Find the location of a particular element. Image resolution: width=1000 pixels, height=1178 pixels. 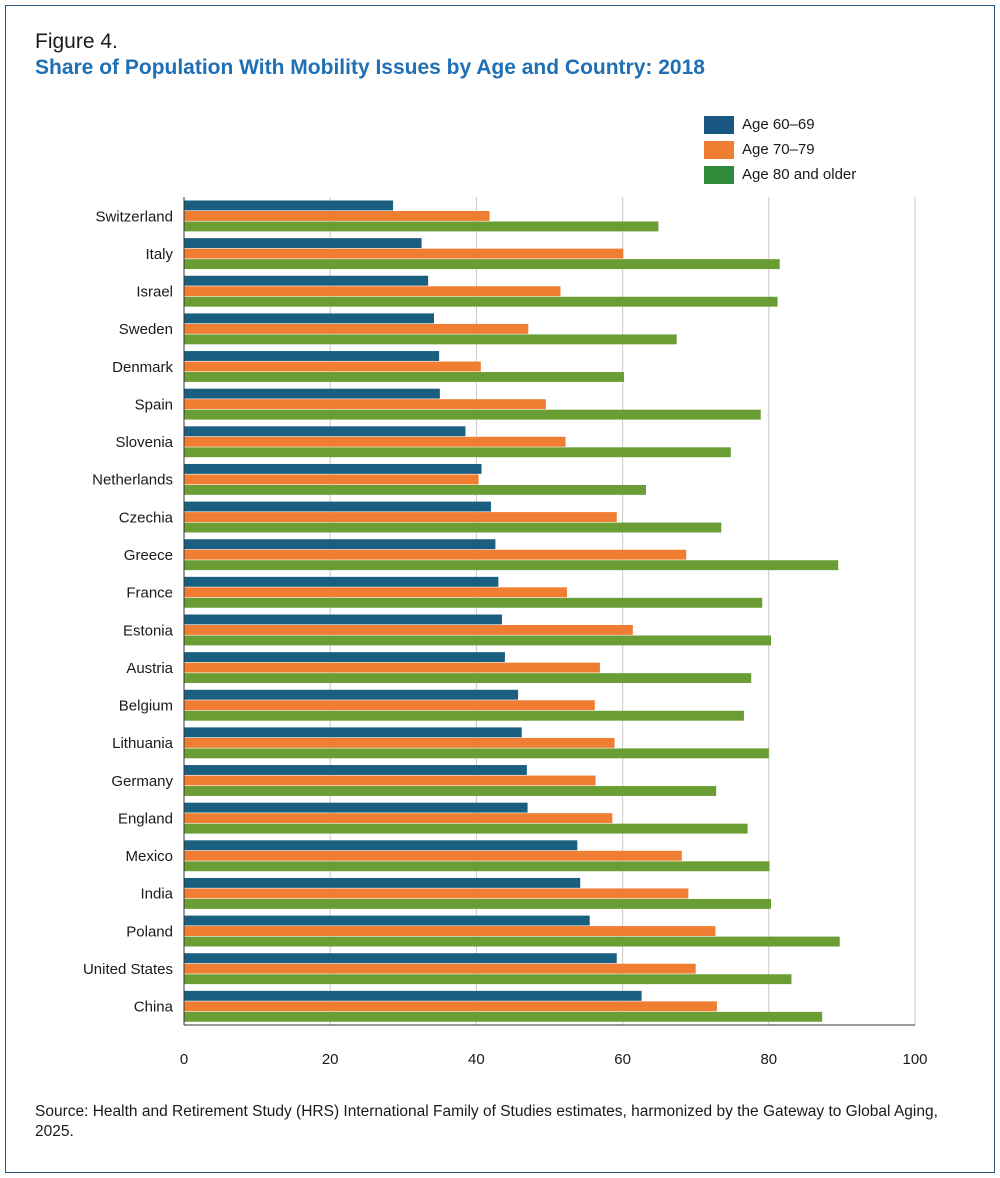

legend-item-age-80-older: Age 80 and older is located at coordinates (780, 174).